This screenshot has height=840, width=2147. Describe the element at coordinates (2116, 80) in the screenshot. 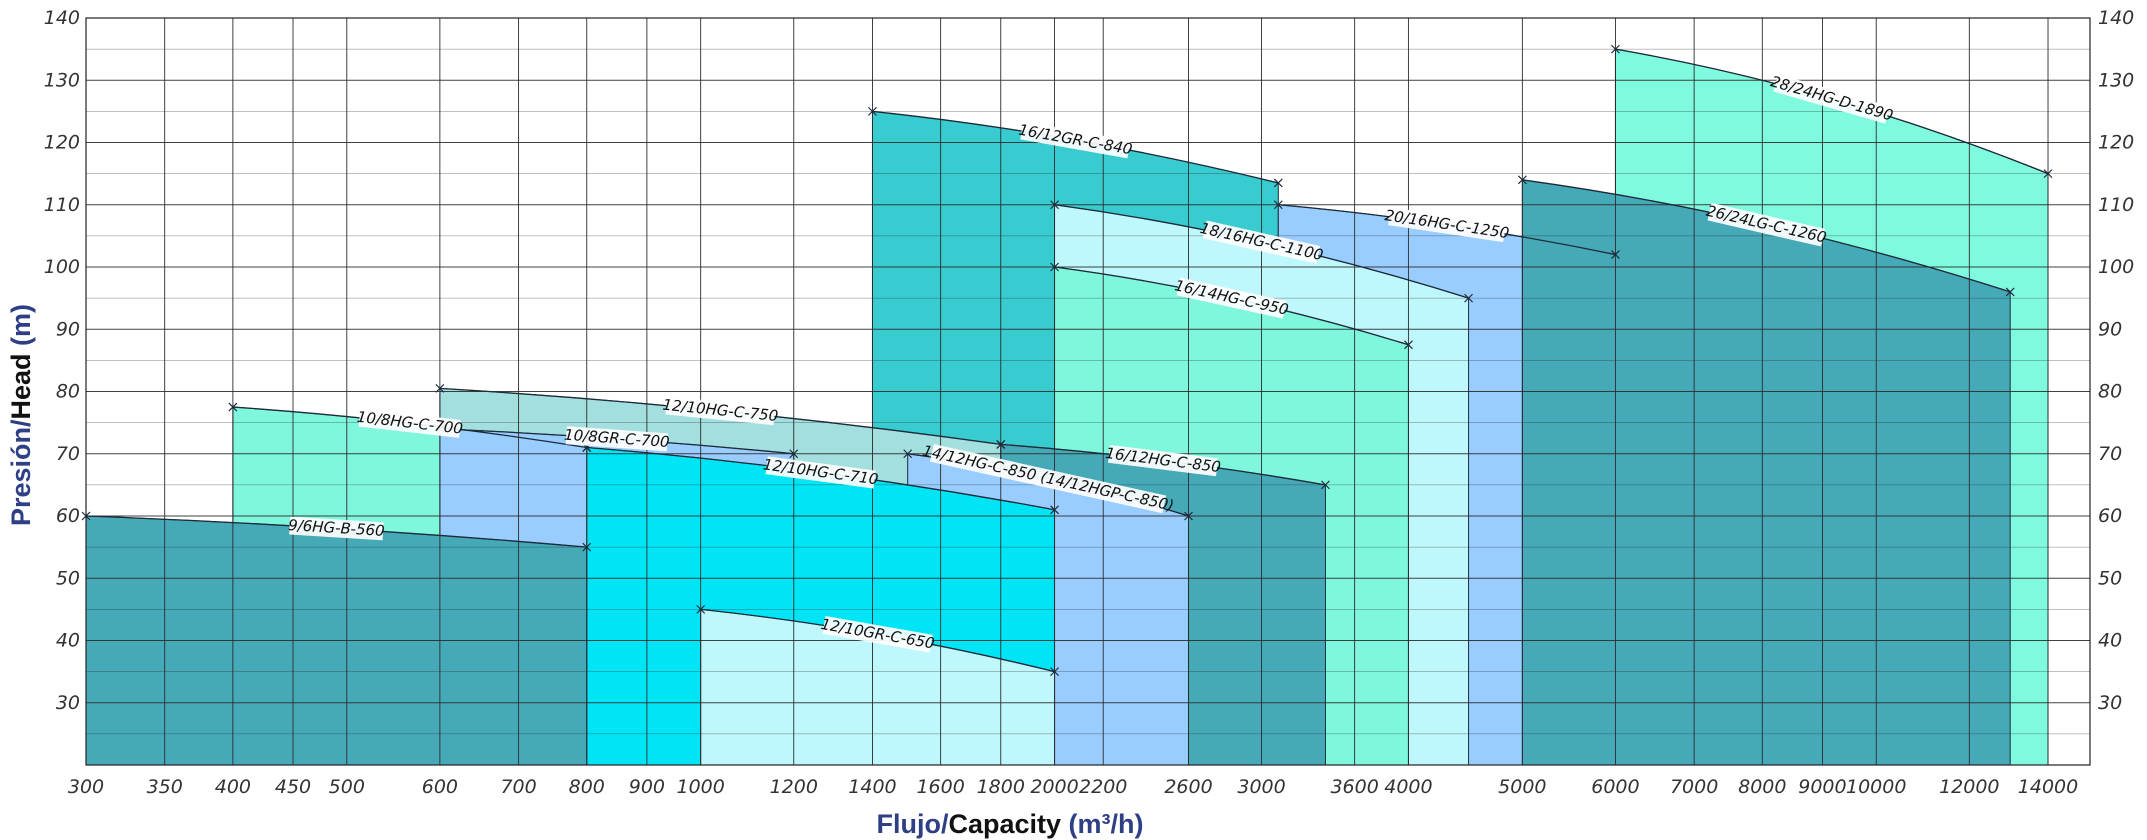

I see `y-tick-label-right: 130` at that location.